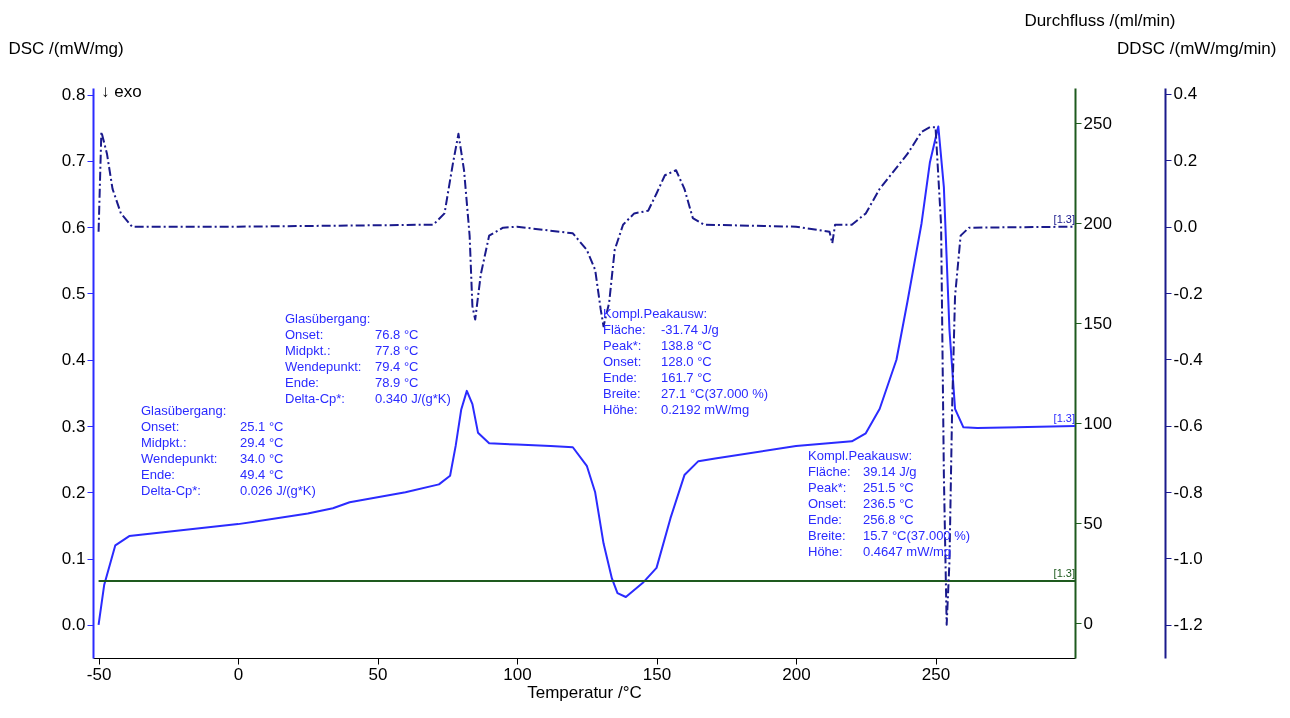 Image resolution: width=1290 pixels, height=718 pixels. What do you see at coordinates (1188, 293) in the screenshot?
I see `y3-tick-label: -0.2` at bounding box center [1188, 293].